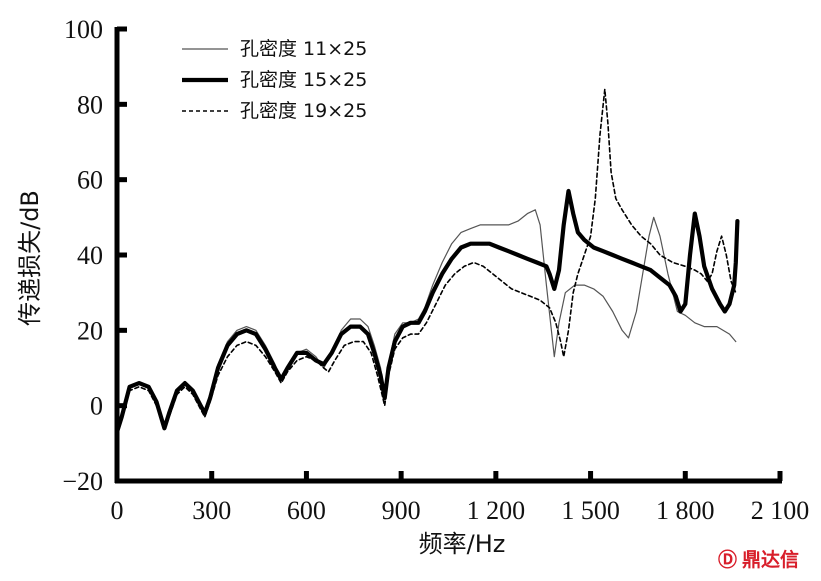 This screenshot has height=581, width=821. Describe the element at coordinates (462, 544) in the screenshot. I see `x-axis-title: 频率/Hz` at that location.